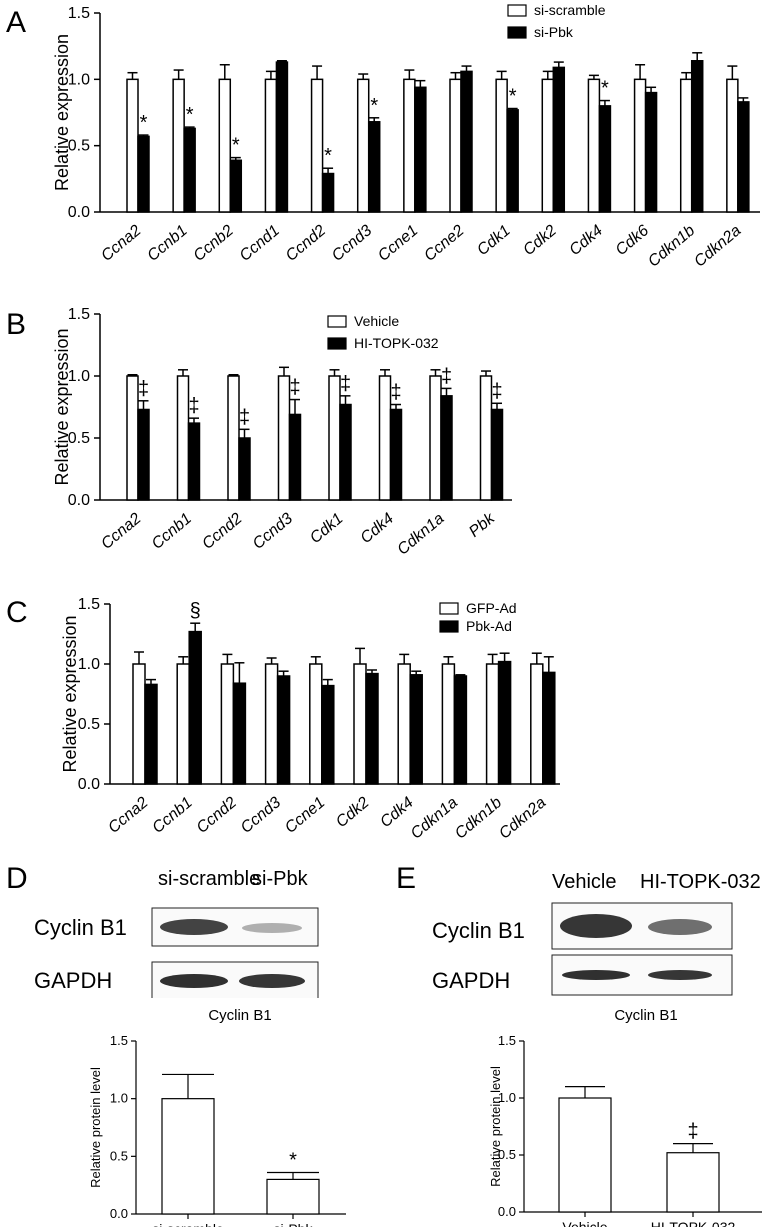 The image size is (762, 1227). What do you see at coordinates (522, 818) in the screenshot?
I see `category-label: Cdkn2a` at bounding box center [522, 818].